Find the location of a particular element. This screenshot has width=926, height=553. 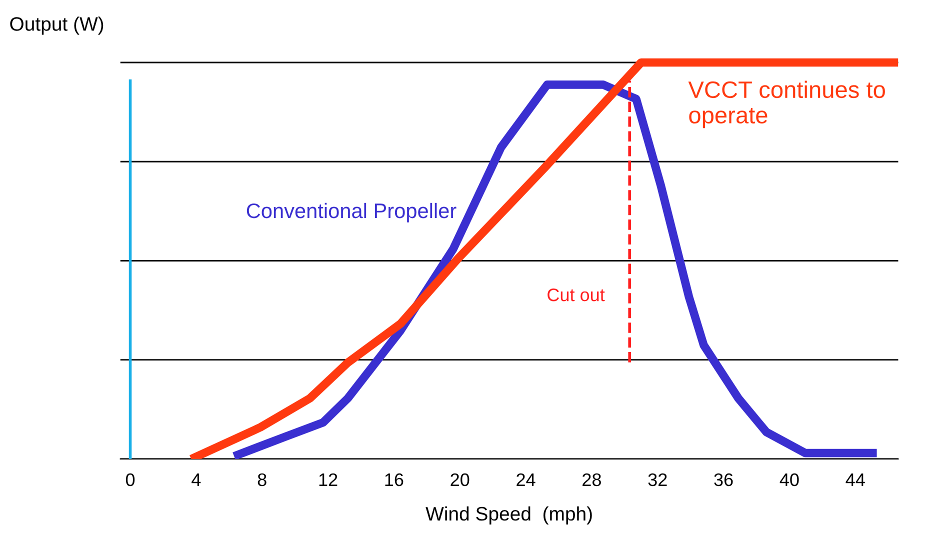

y-axis-title: Output (W) is located at coordinates (57, 25).